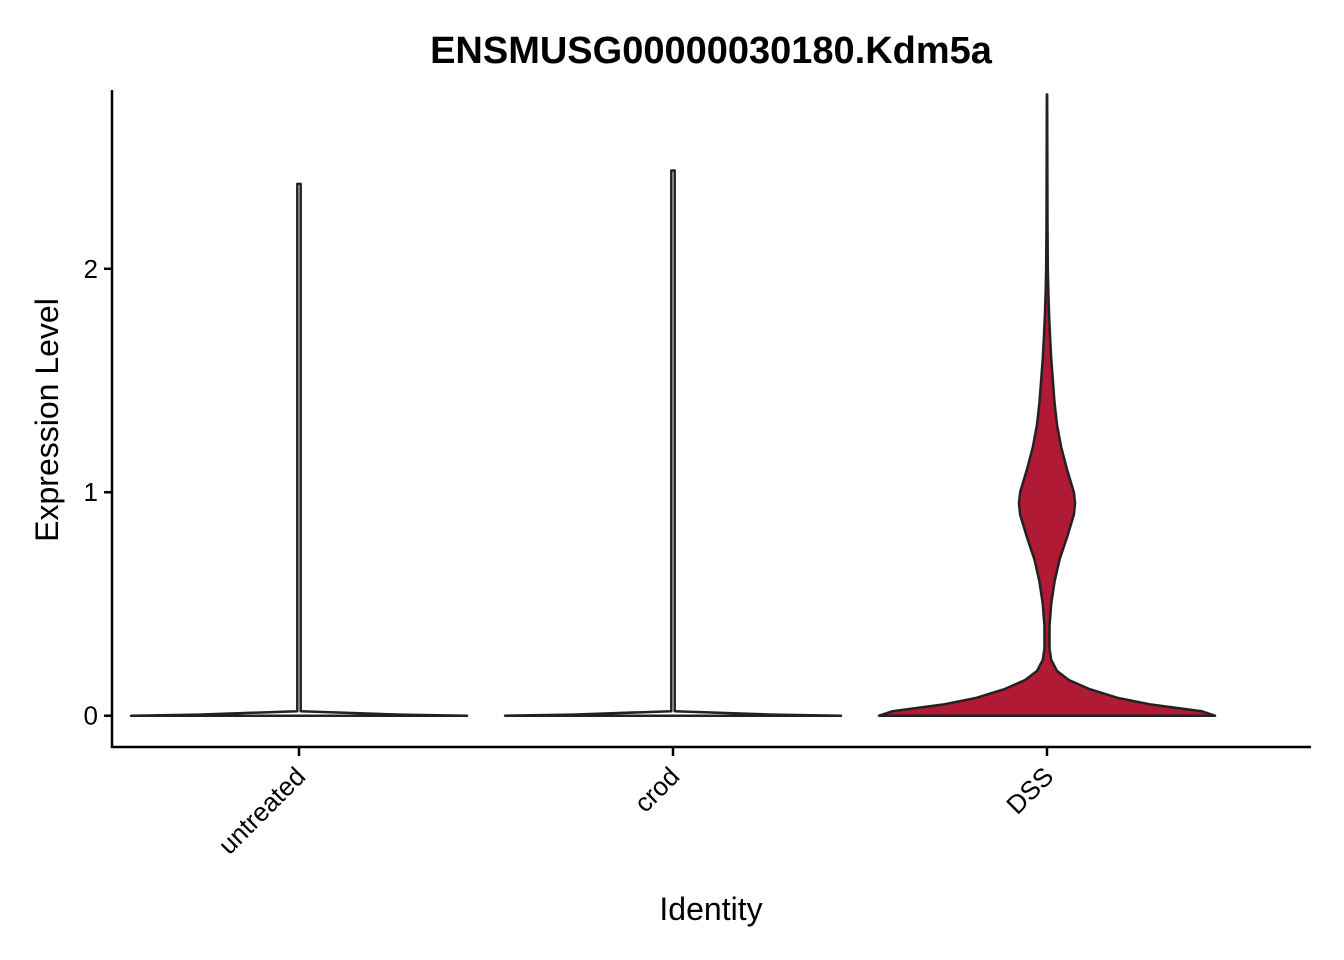  What do you see at coordinates (711, 51) in the screenshot?
I see `chart-title: ENSMUSG00000030180.Kdm5a` at bounding box center [711, 51].